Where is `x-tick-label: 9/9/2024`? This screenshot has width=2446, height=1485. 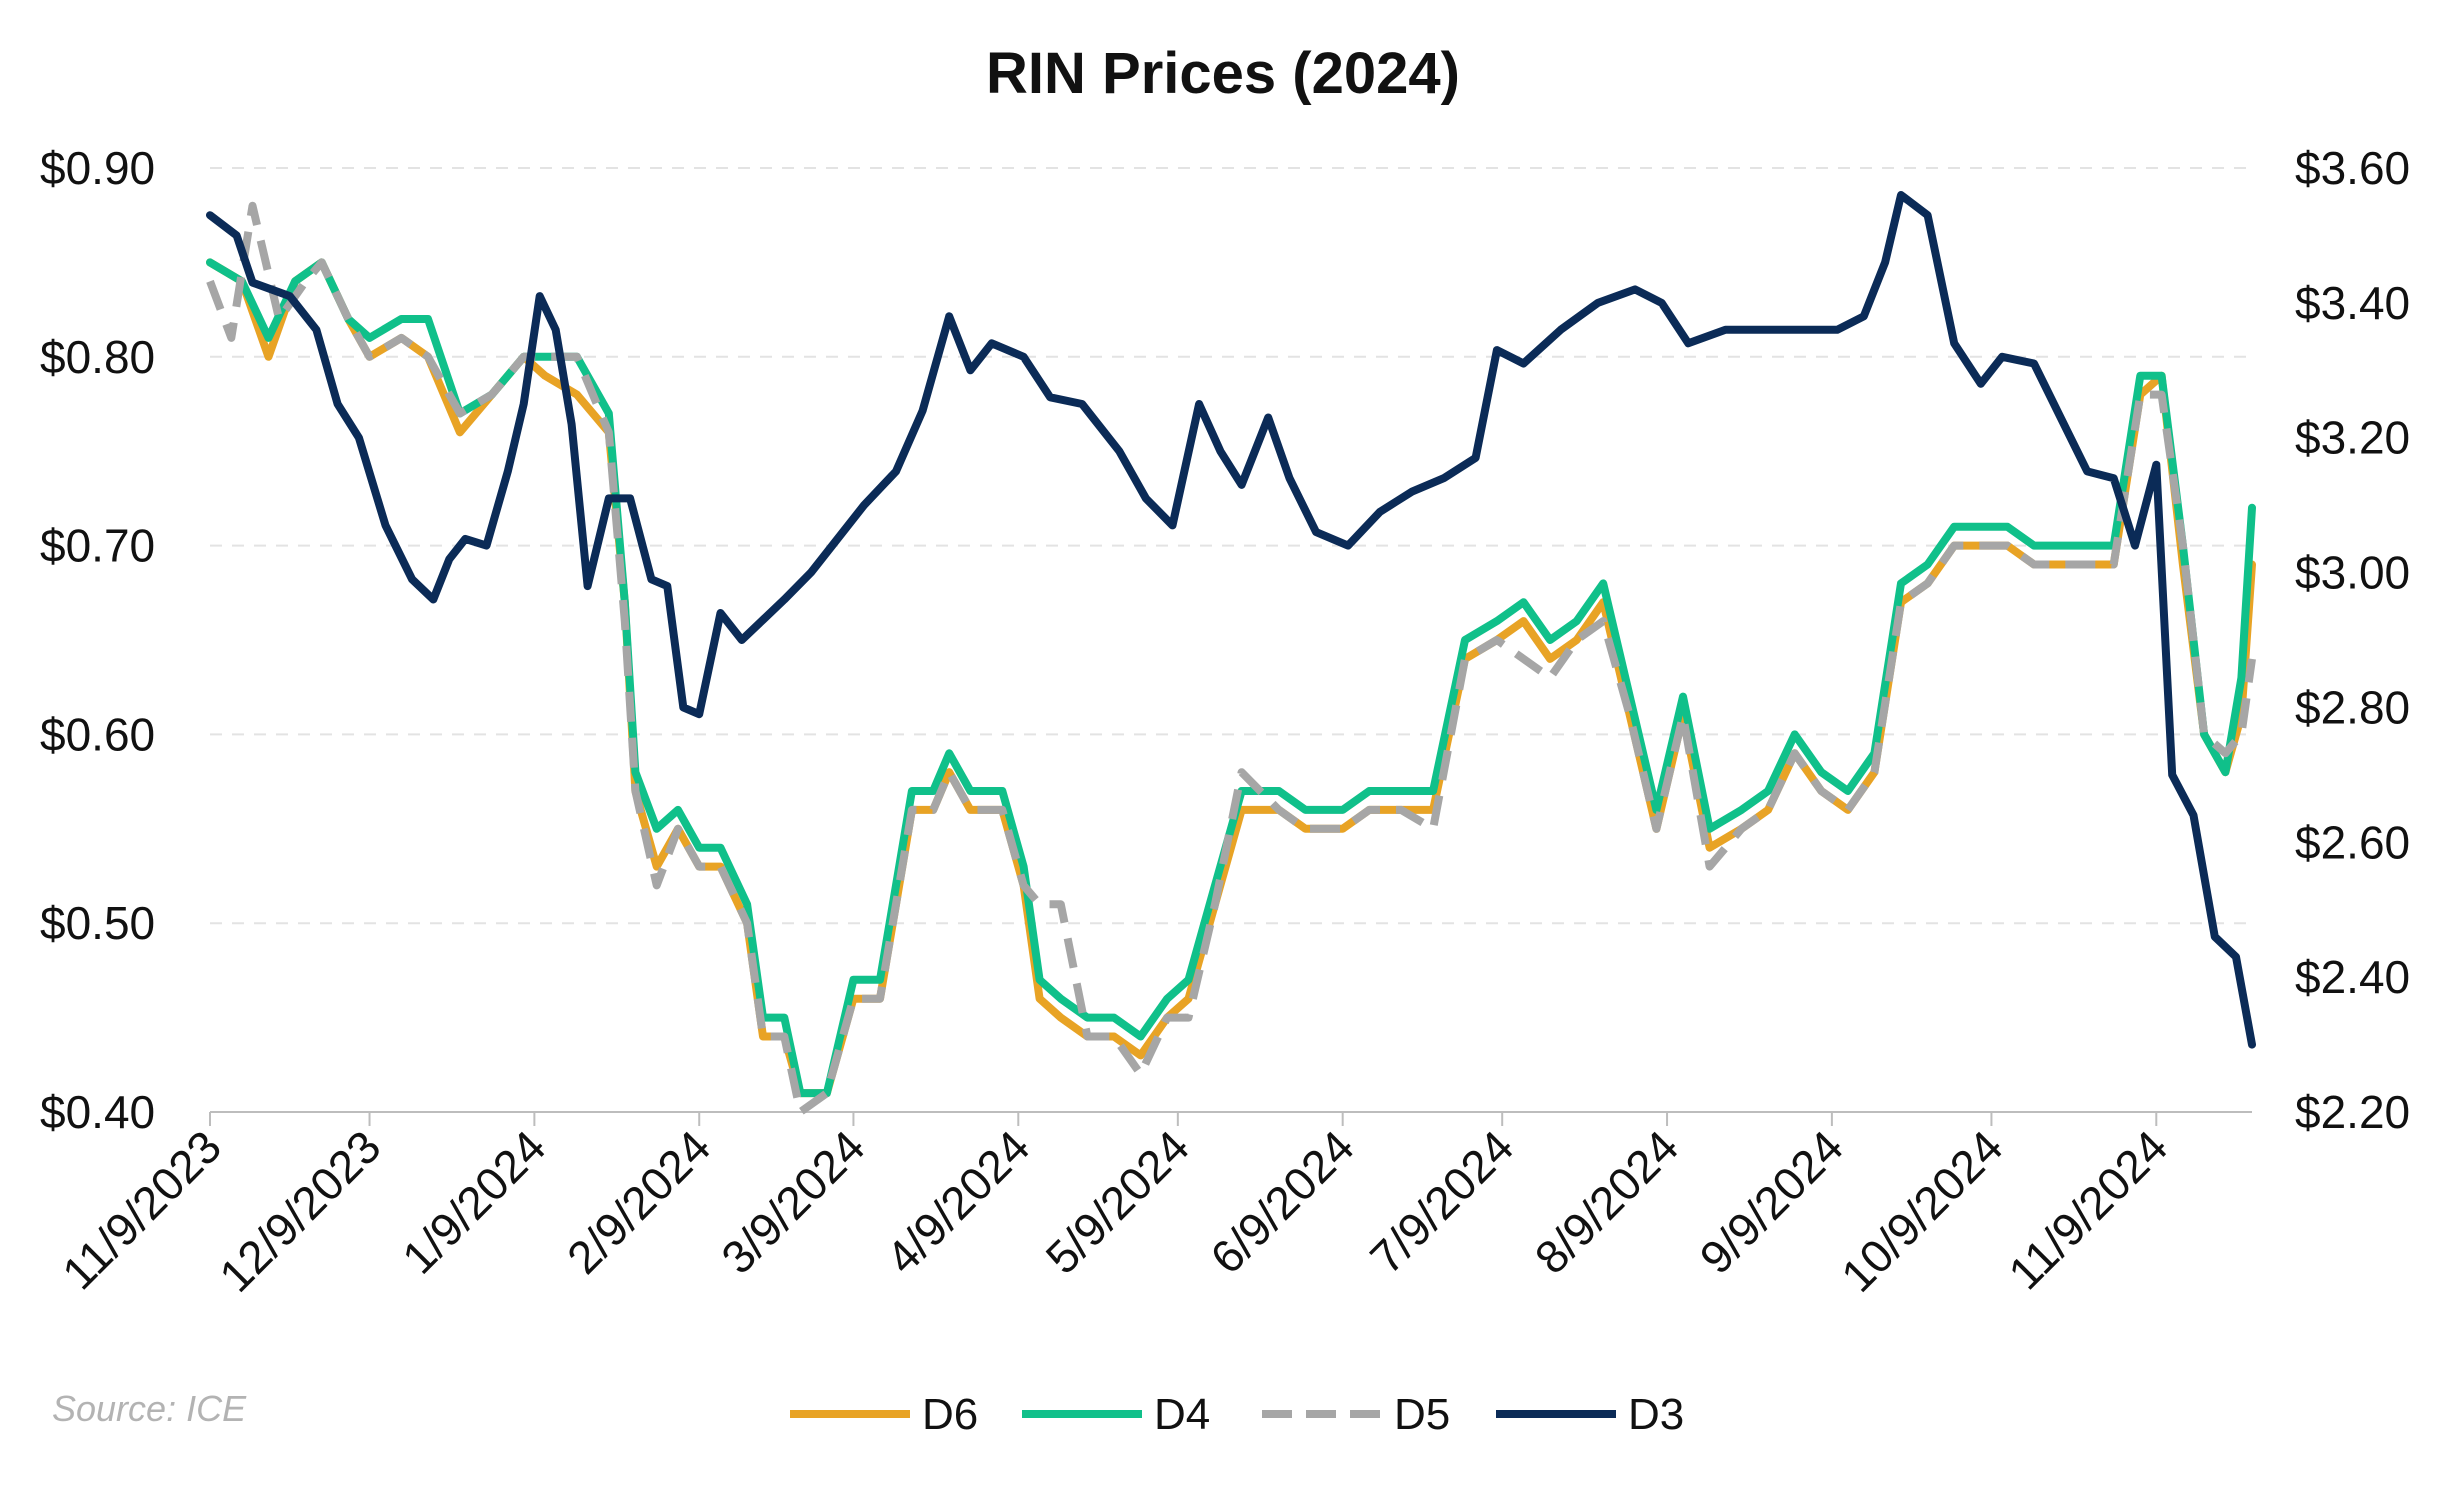 x-tick-label: 9/9/2024 is located at coordinates (1771, 1201).